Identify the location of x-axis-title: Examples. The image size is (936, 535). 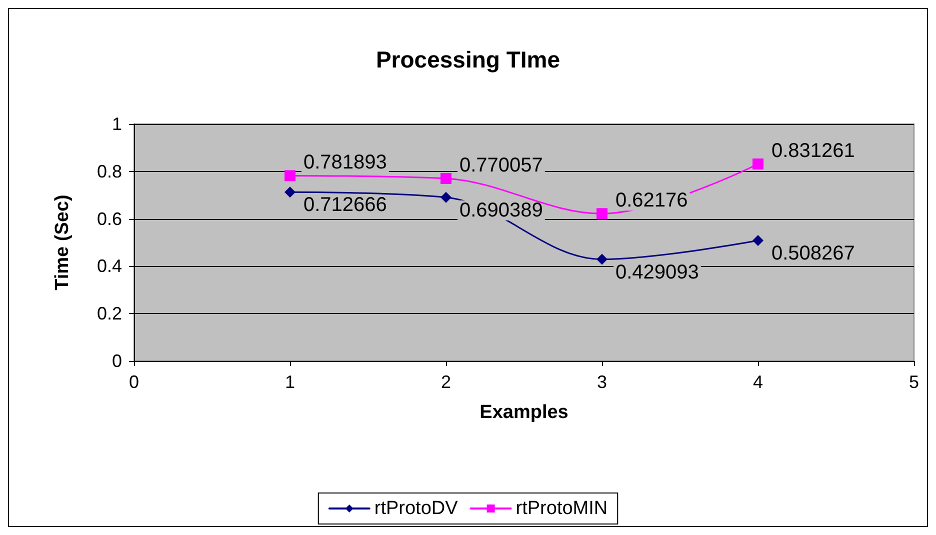
(524, 412).